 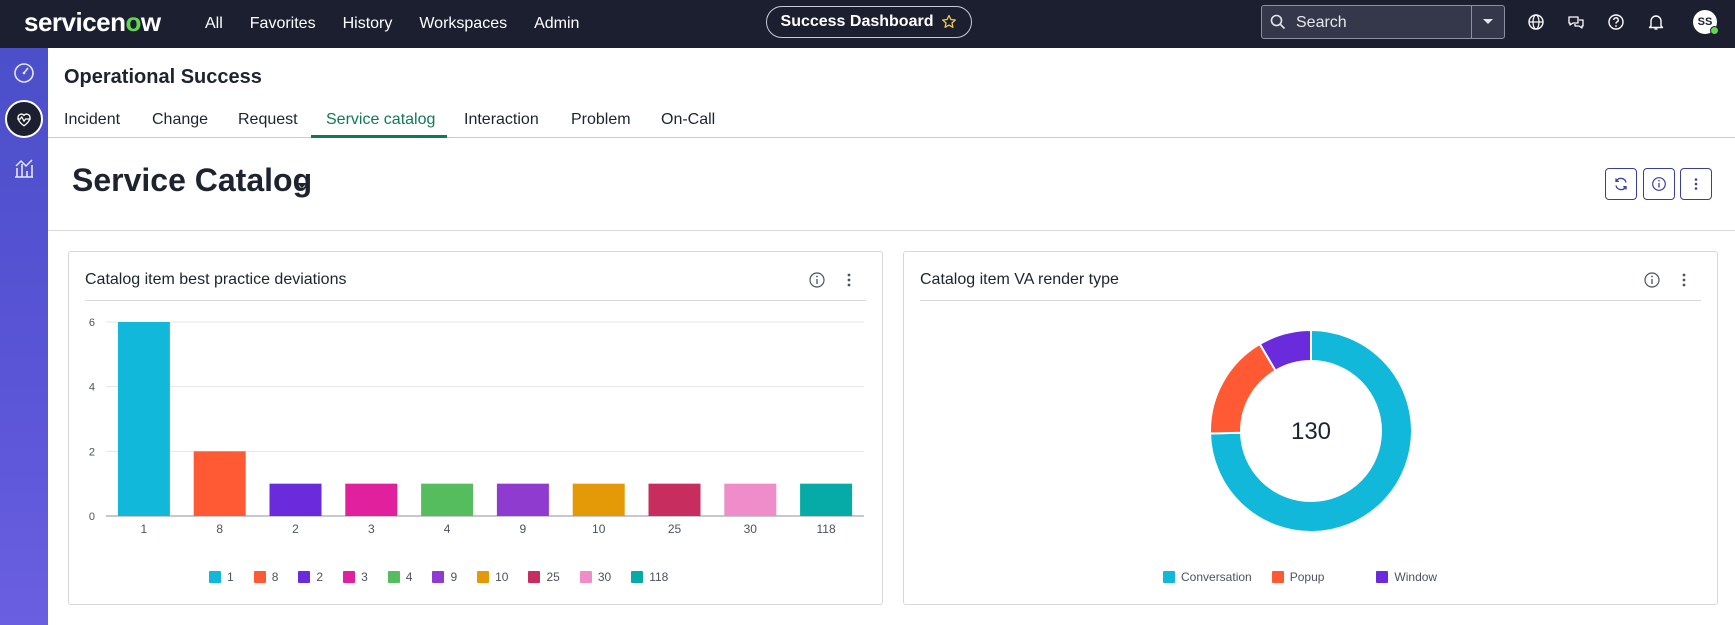 What do you see at coordinates (1706, 22) in the screenshot?
I see `user-avatar: SS` at bounding box center [1706, 22].